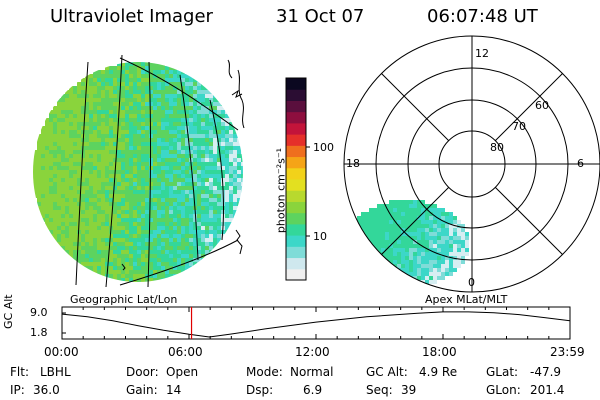 Image resolution: width=600 pixels, height=400 pixels. What do you see at coordinates (264, 372) in the screenshot?
I see `mode-label: Mode:` at bounding box center [264, 372].